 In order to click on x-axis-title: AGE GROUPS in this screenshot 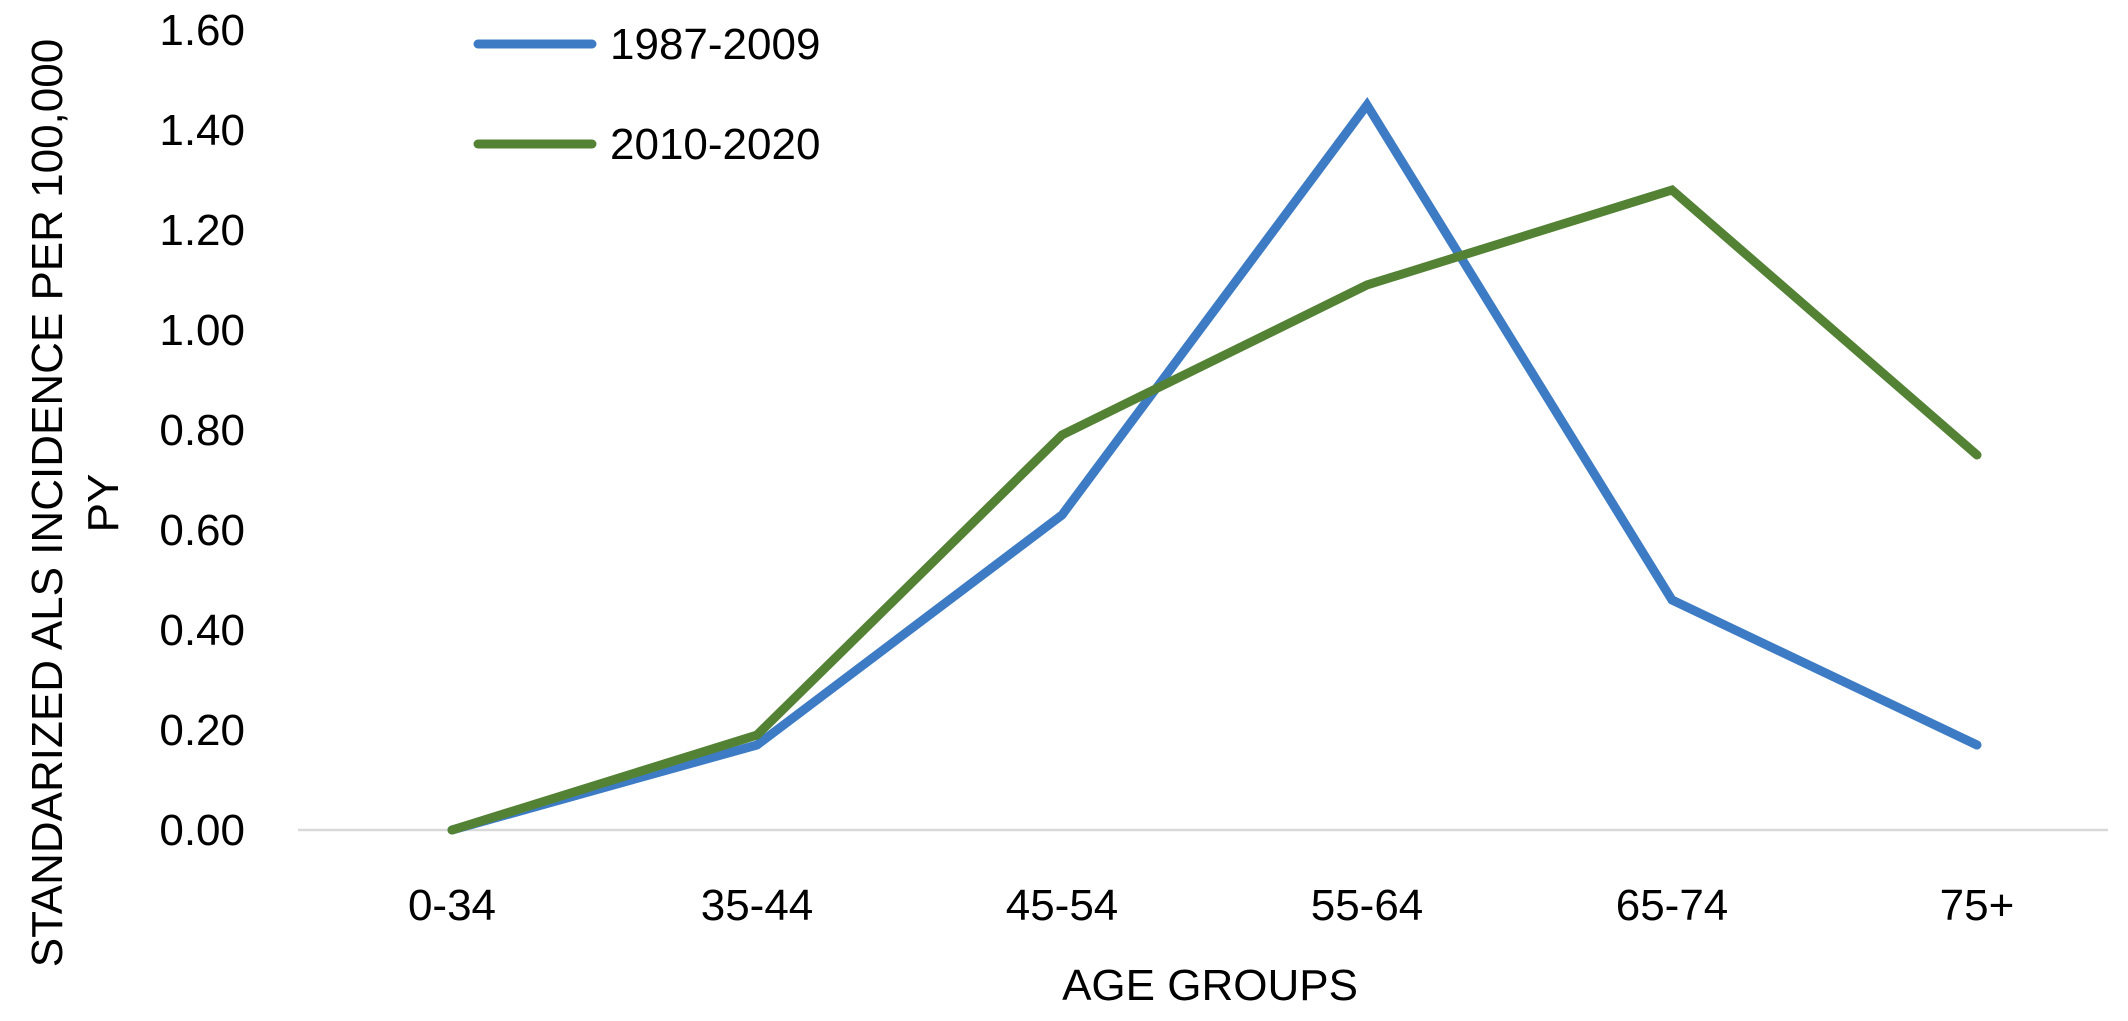, I will do `click(1210, 985)`.